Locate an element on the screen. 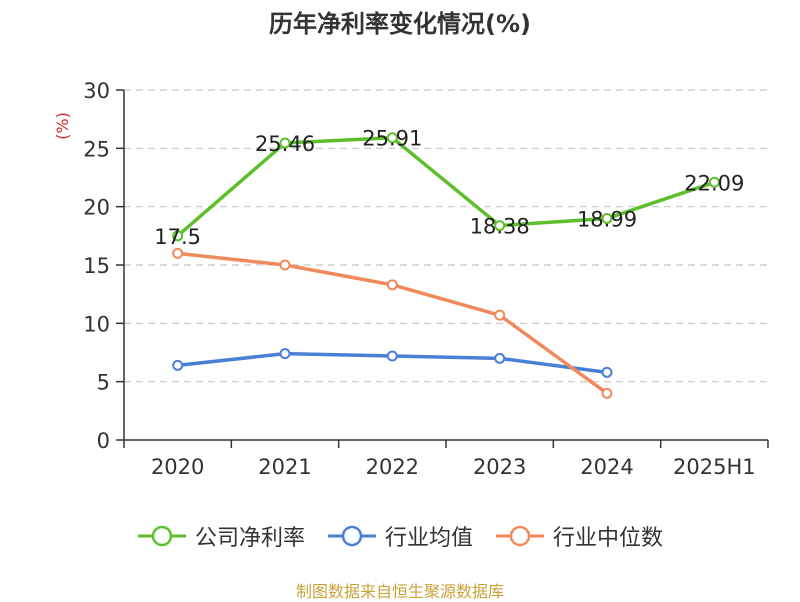 Image resolution: width=800 pixels, height=602 pixels. legend-label: 行业中位数 is located at coordinates (608, 538).